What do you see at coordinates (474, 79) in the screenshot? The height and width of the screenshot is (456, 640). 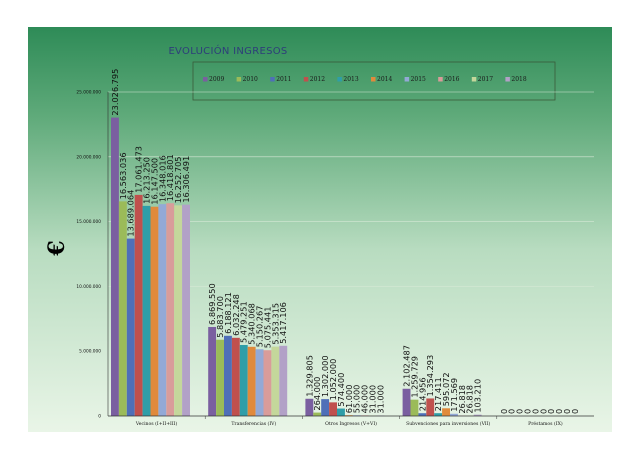 I see `legend-swatch-2017` at bounding box center [474, 79].